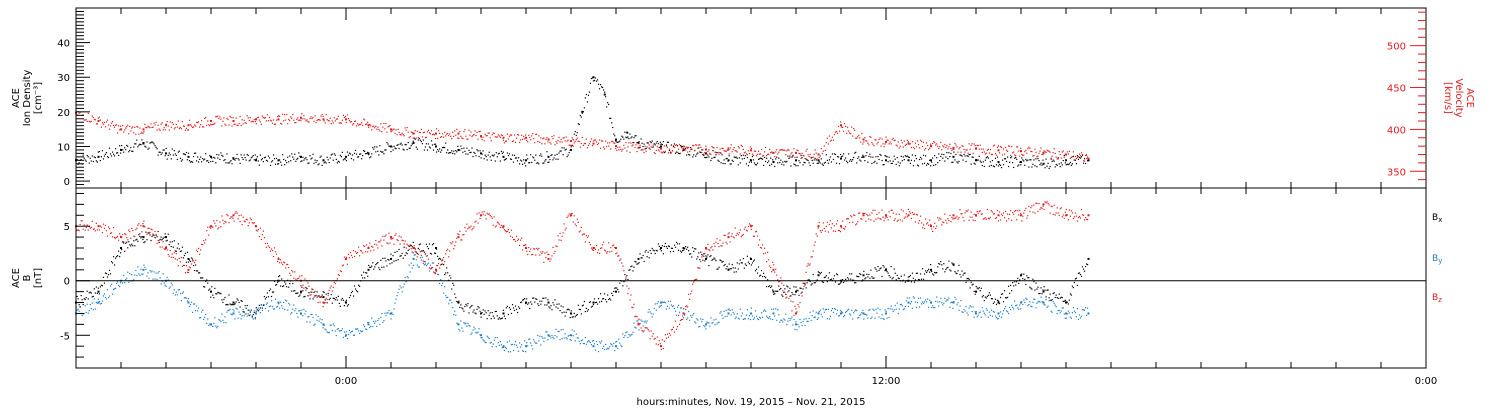  Describe the element at coordinates (841, 226) in the screenshot. I see `bz-point` at that location.